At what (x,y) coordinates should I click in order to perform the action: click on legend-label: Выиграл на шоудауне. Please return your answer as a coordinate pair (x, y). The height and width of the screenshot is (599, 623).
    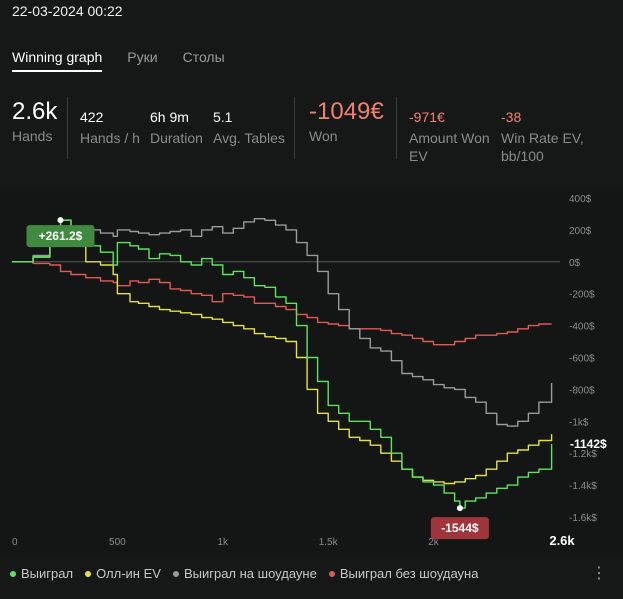
    Looking at the image, I should click on (250, 573).